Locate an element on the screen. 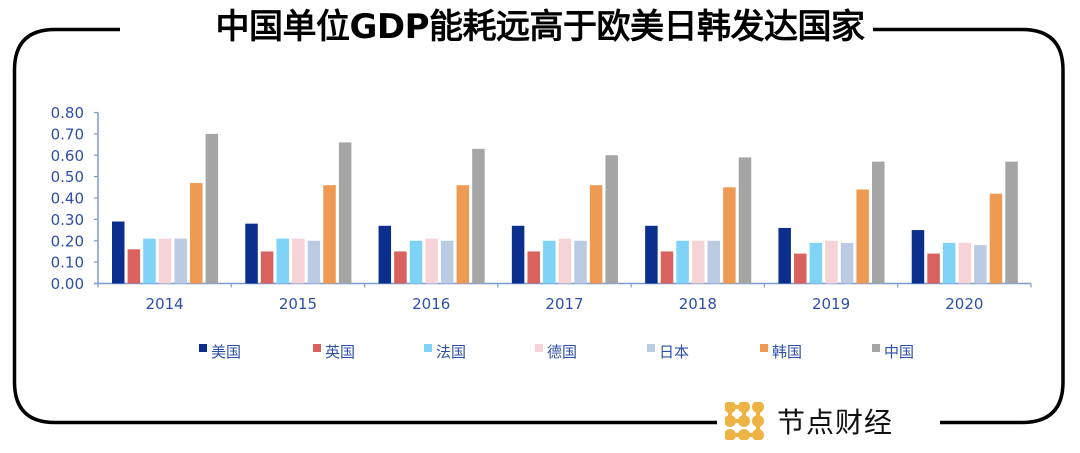  y-tick-label: 0.40 is located at coordinates (67, 199).